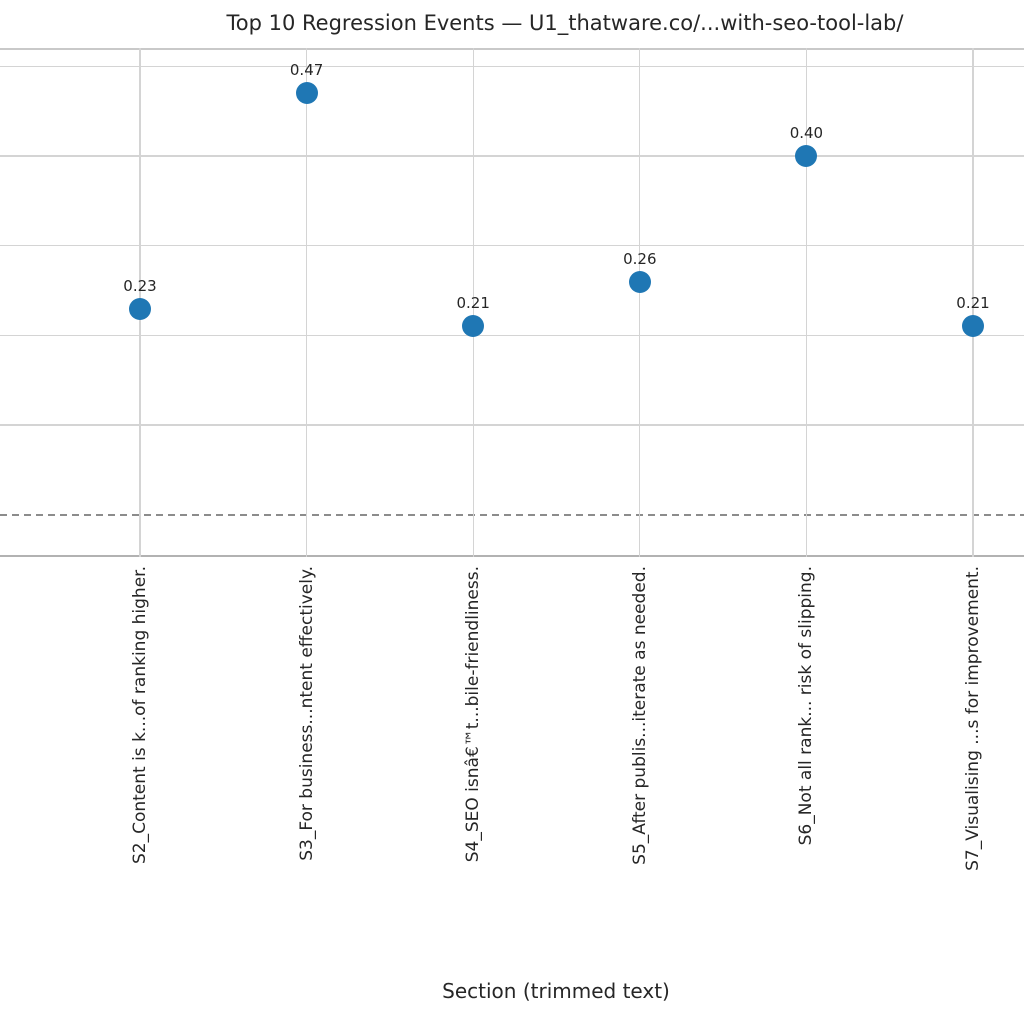 This screenshot has width=1024, height=1024. I want to click on x-axis-title: Section (trimmed text), so click(556, 991).